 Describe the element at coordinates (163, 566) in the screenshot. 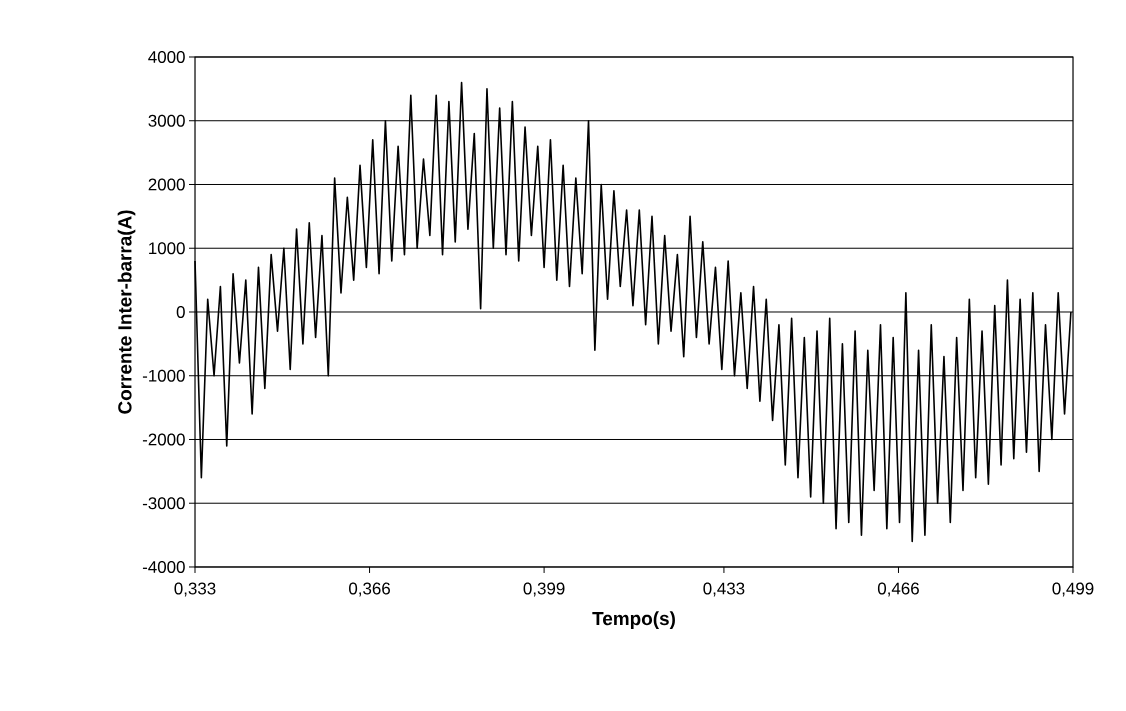

I see `y-tick-label: -4000` at that location.